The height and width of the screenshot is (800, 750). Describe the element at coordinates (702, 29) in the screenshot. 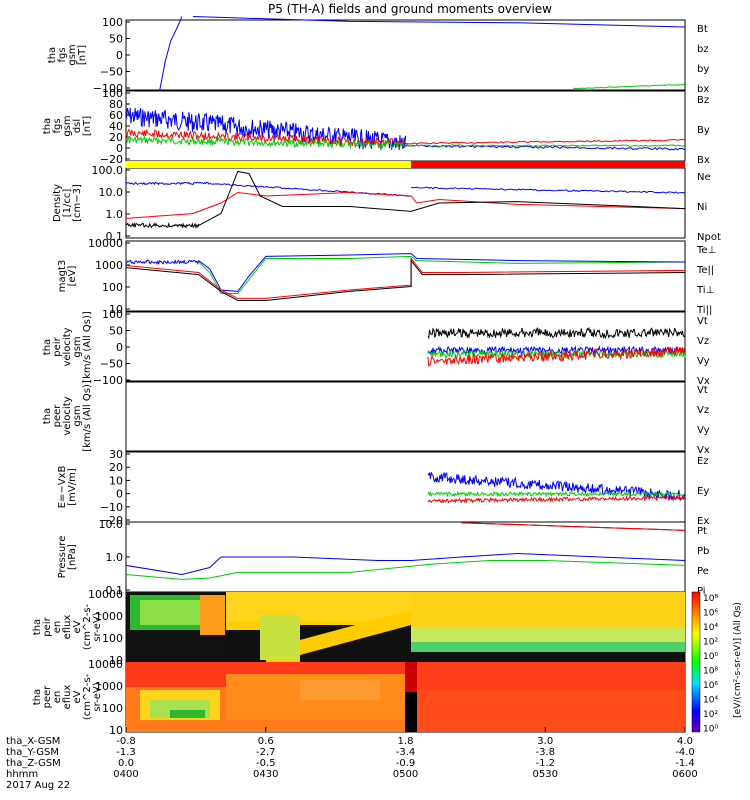

I see `legend-entry: Bt` at that location.